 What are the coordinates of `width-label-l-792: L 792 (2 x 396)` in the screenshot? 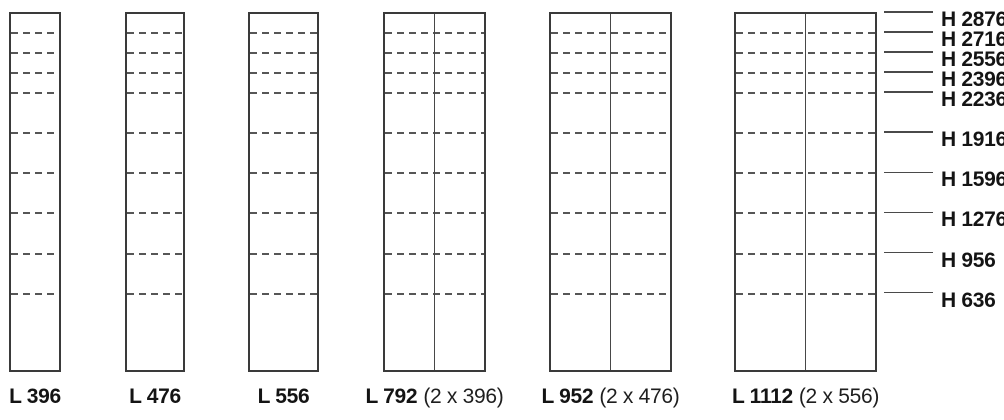 It's located at (434, 397).